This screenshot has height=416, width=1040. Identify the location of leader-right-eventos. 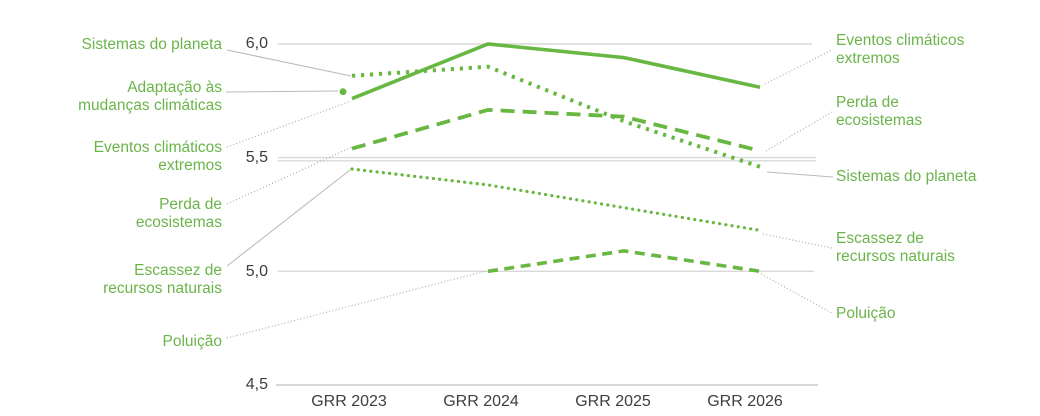
(798, 67).